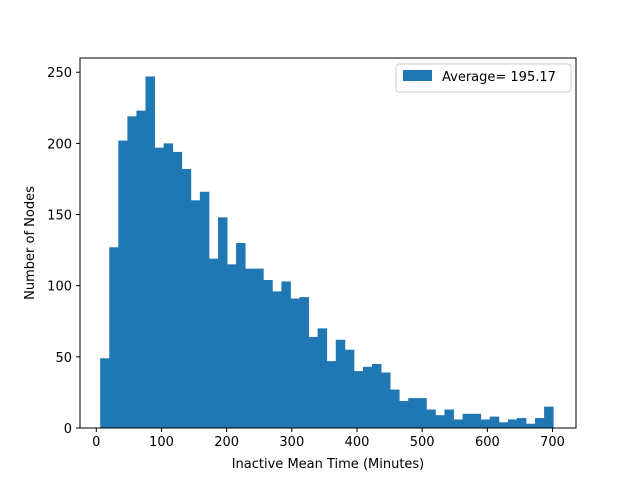 The width and height of the screenshot is (640, 480). What do you see at coordinates (291, 442) in the screenshot?
I see `x-tick-label: 300` at bounding box center [291, 442].